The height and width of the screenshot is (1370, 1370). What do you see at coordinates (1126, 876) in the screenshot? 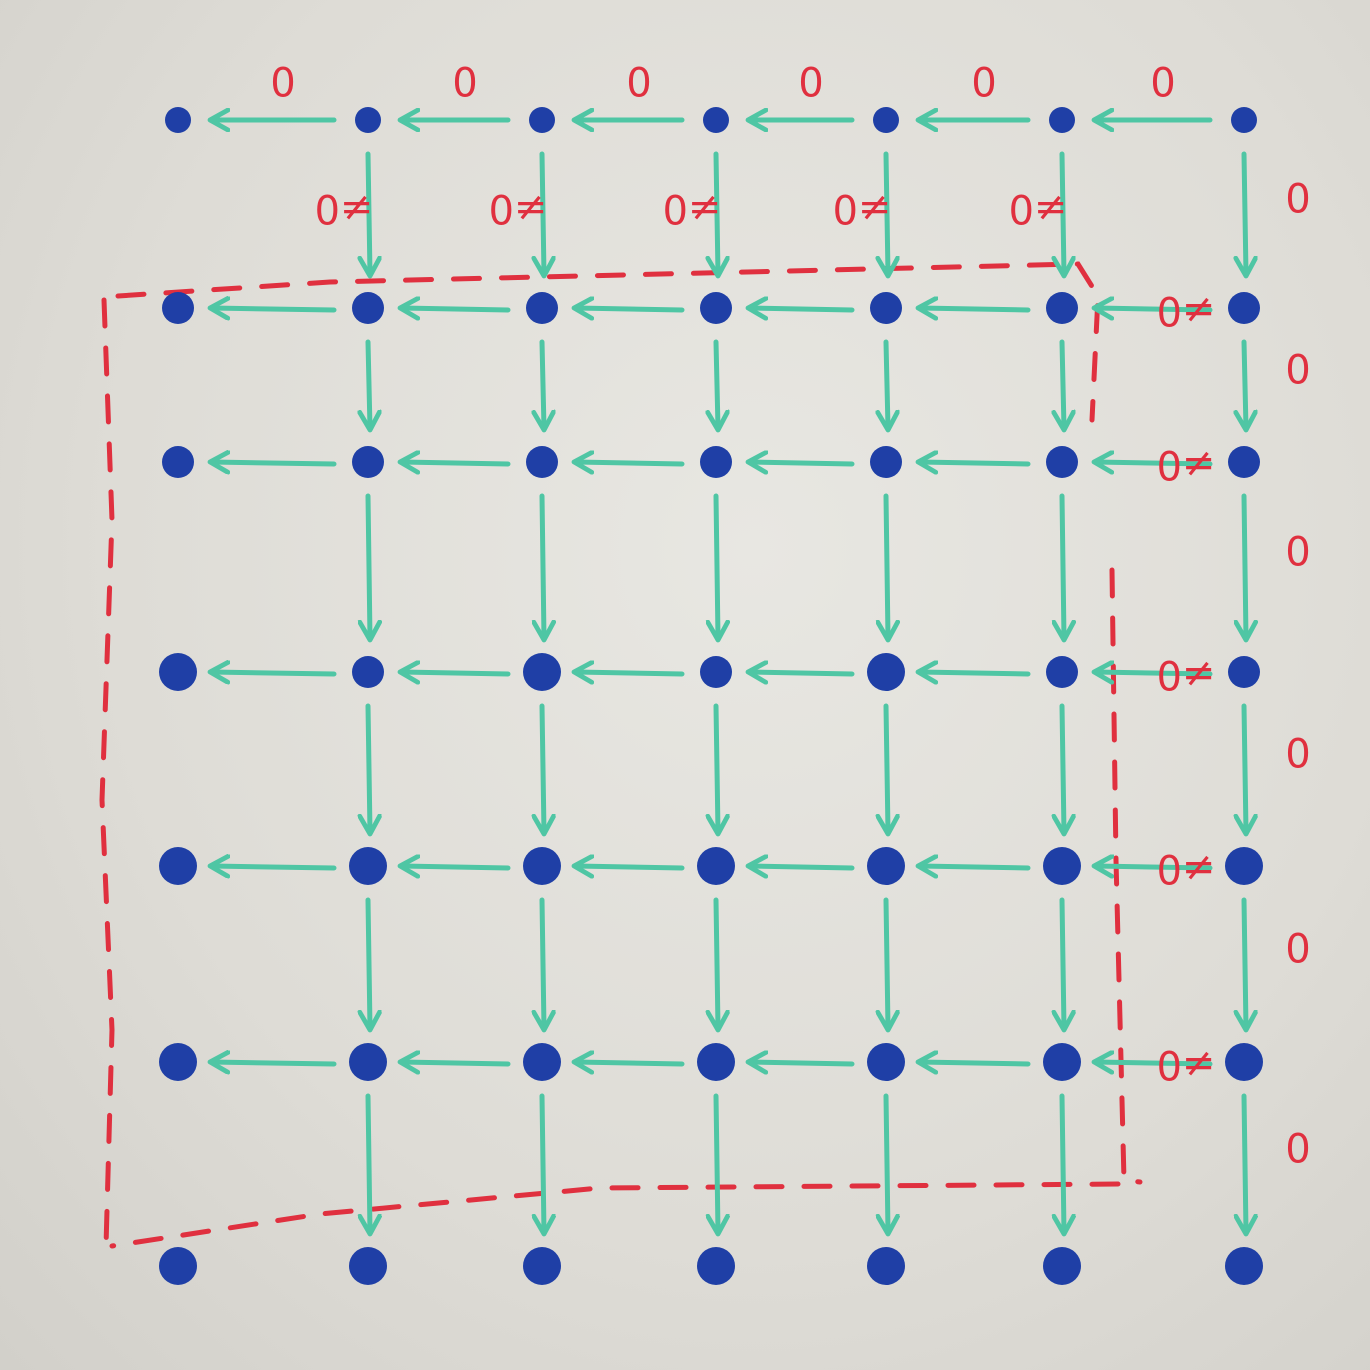
I see `dashed-box-right-edge` at bounding box center [1126, 876].